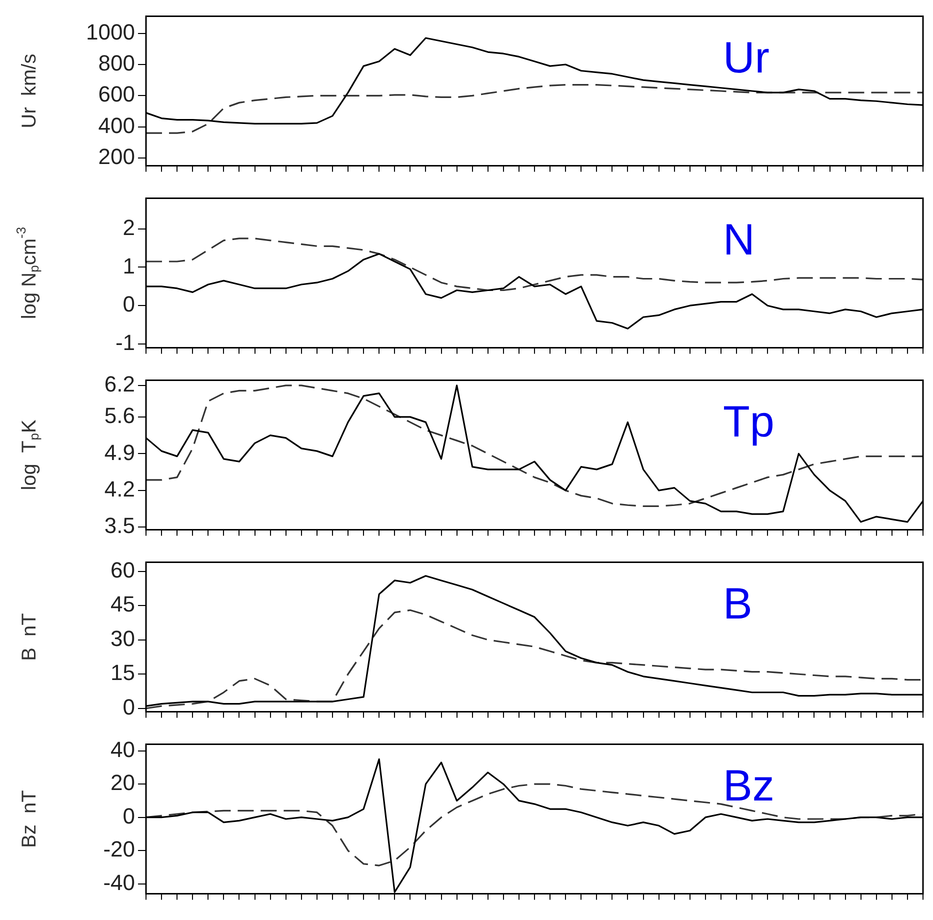  I want to click on y-tick-label: 4.9, so click(119, 452).